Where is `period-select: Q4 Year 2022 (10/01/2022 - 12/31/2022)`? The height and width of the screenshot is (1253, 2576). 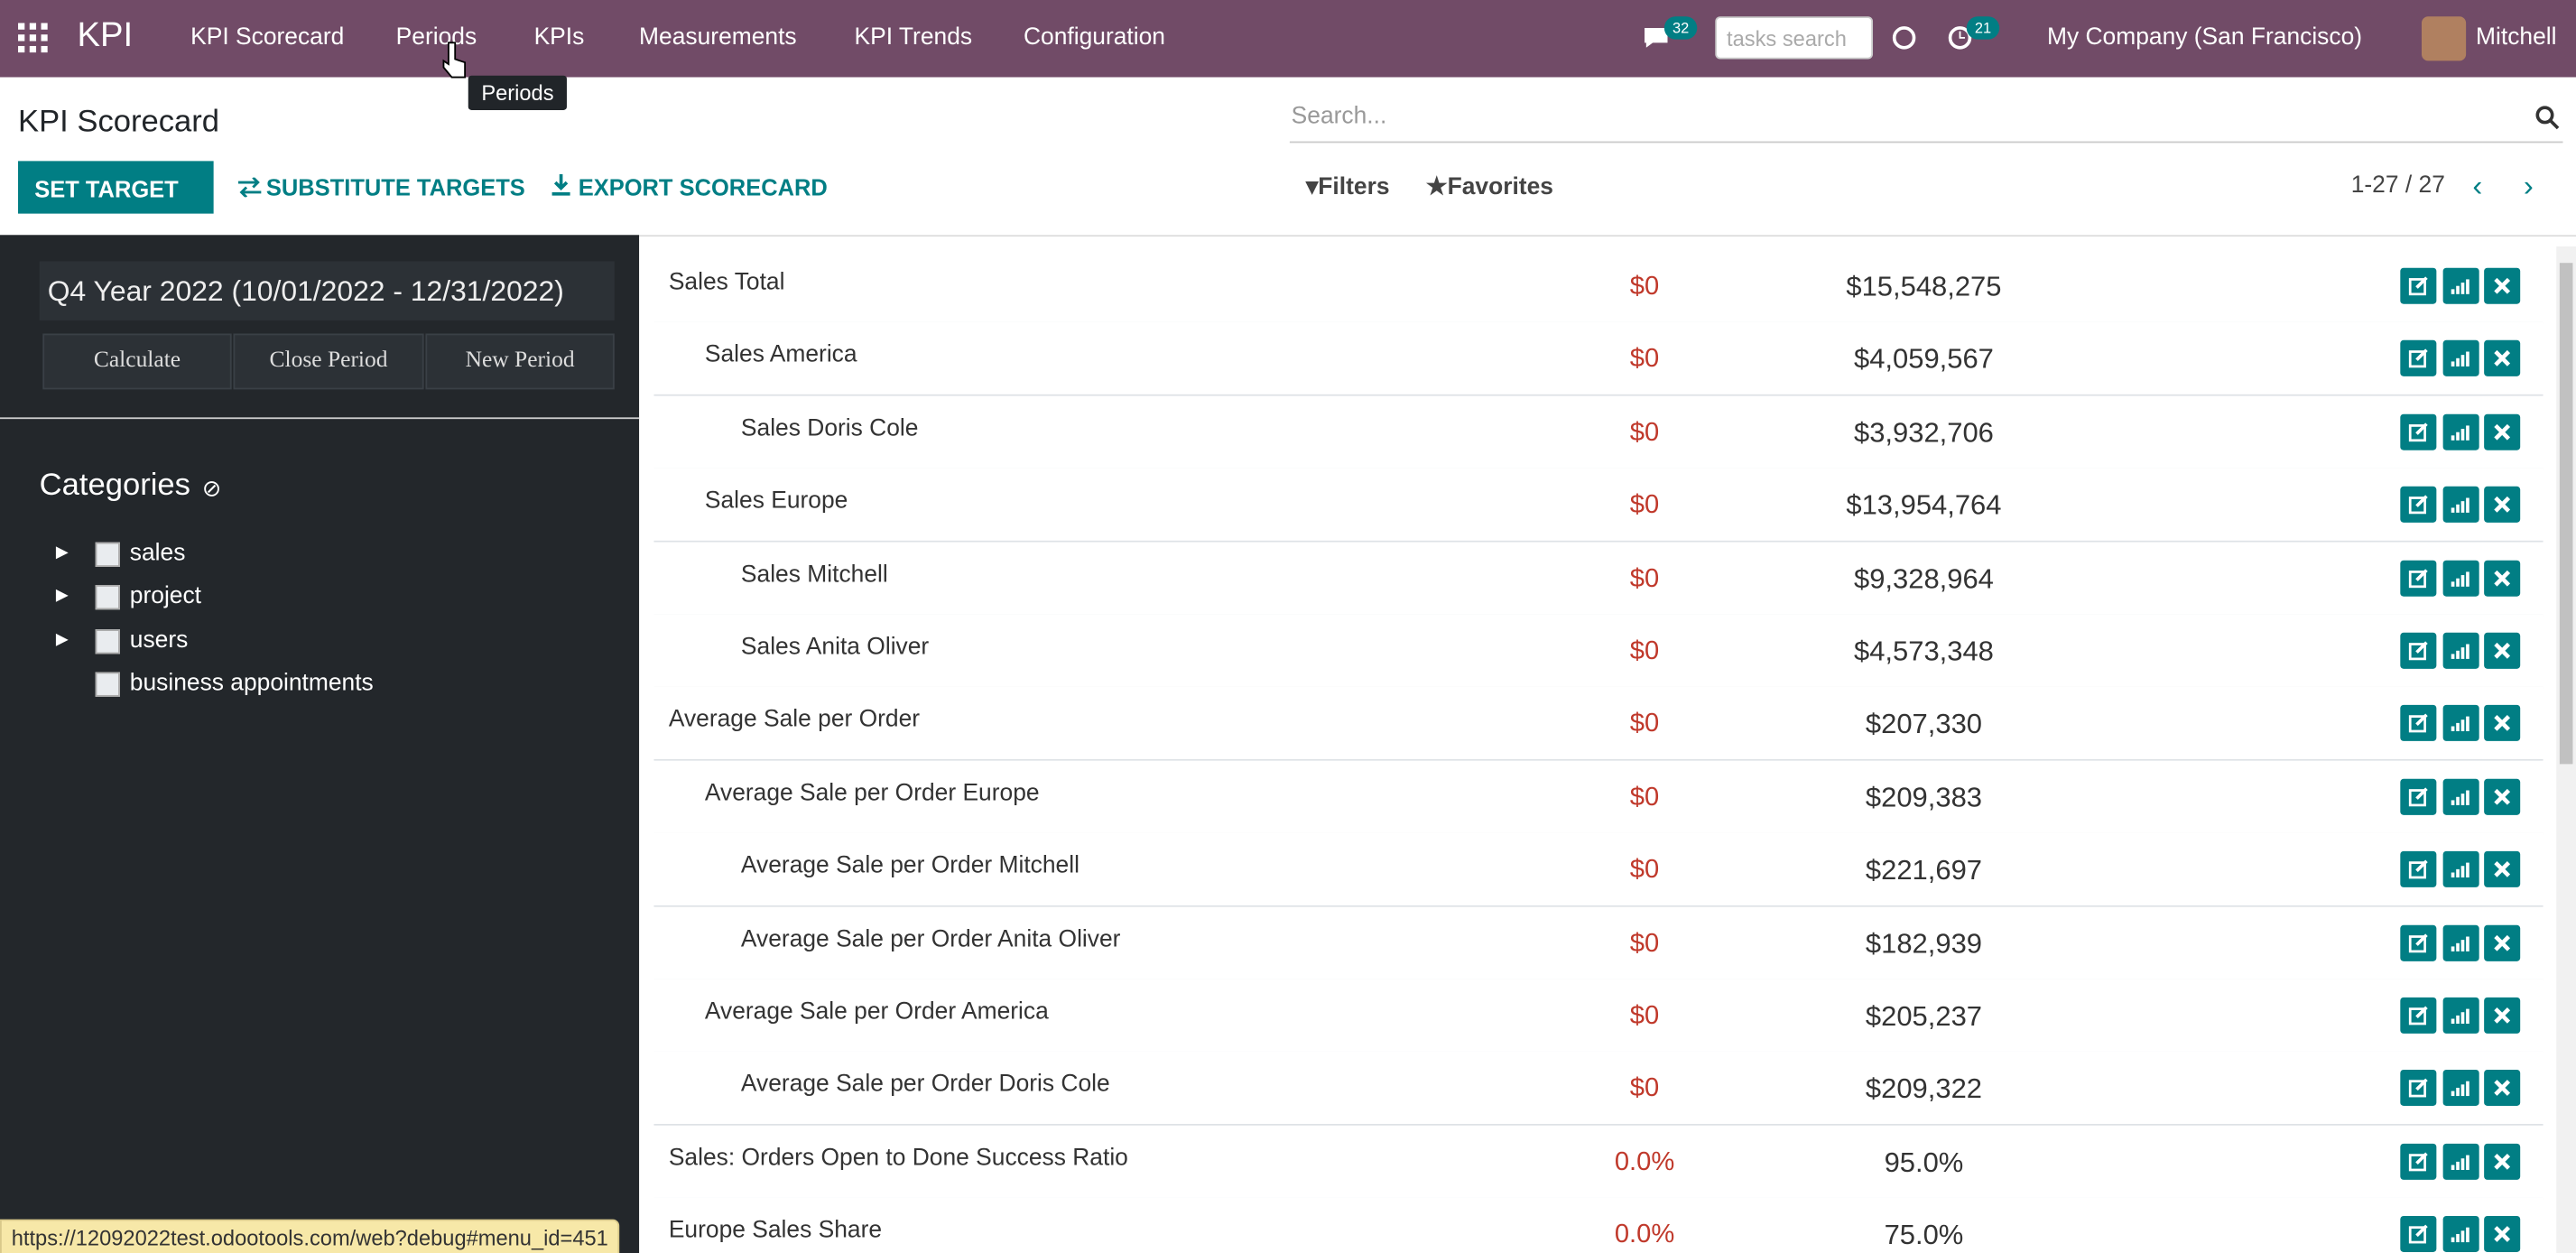
period-select: Q4 Year 2022 (10/01/2022 - 12/31/2022) is located at coordinates (327, 291).